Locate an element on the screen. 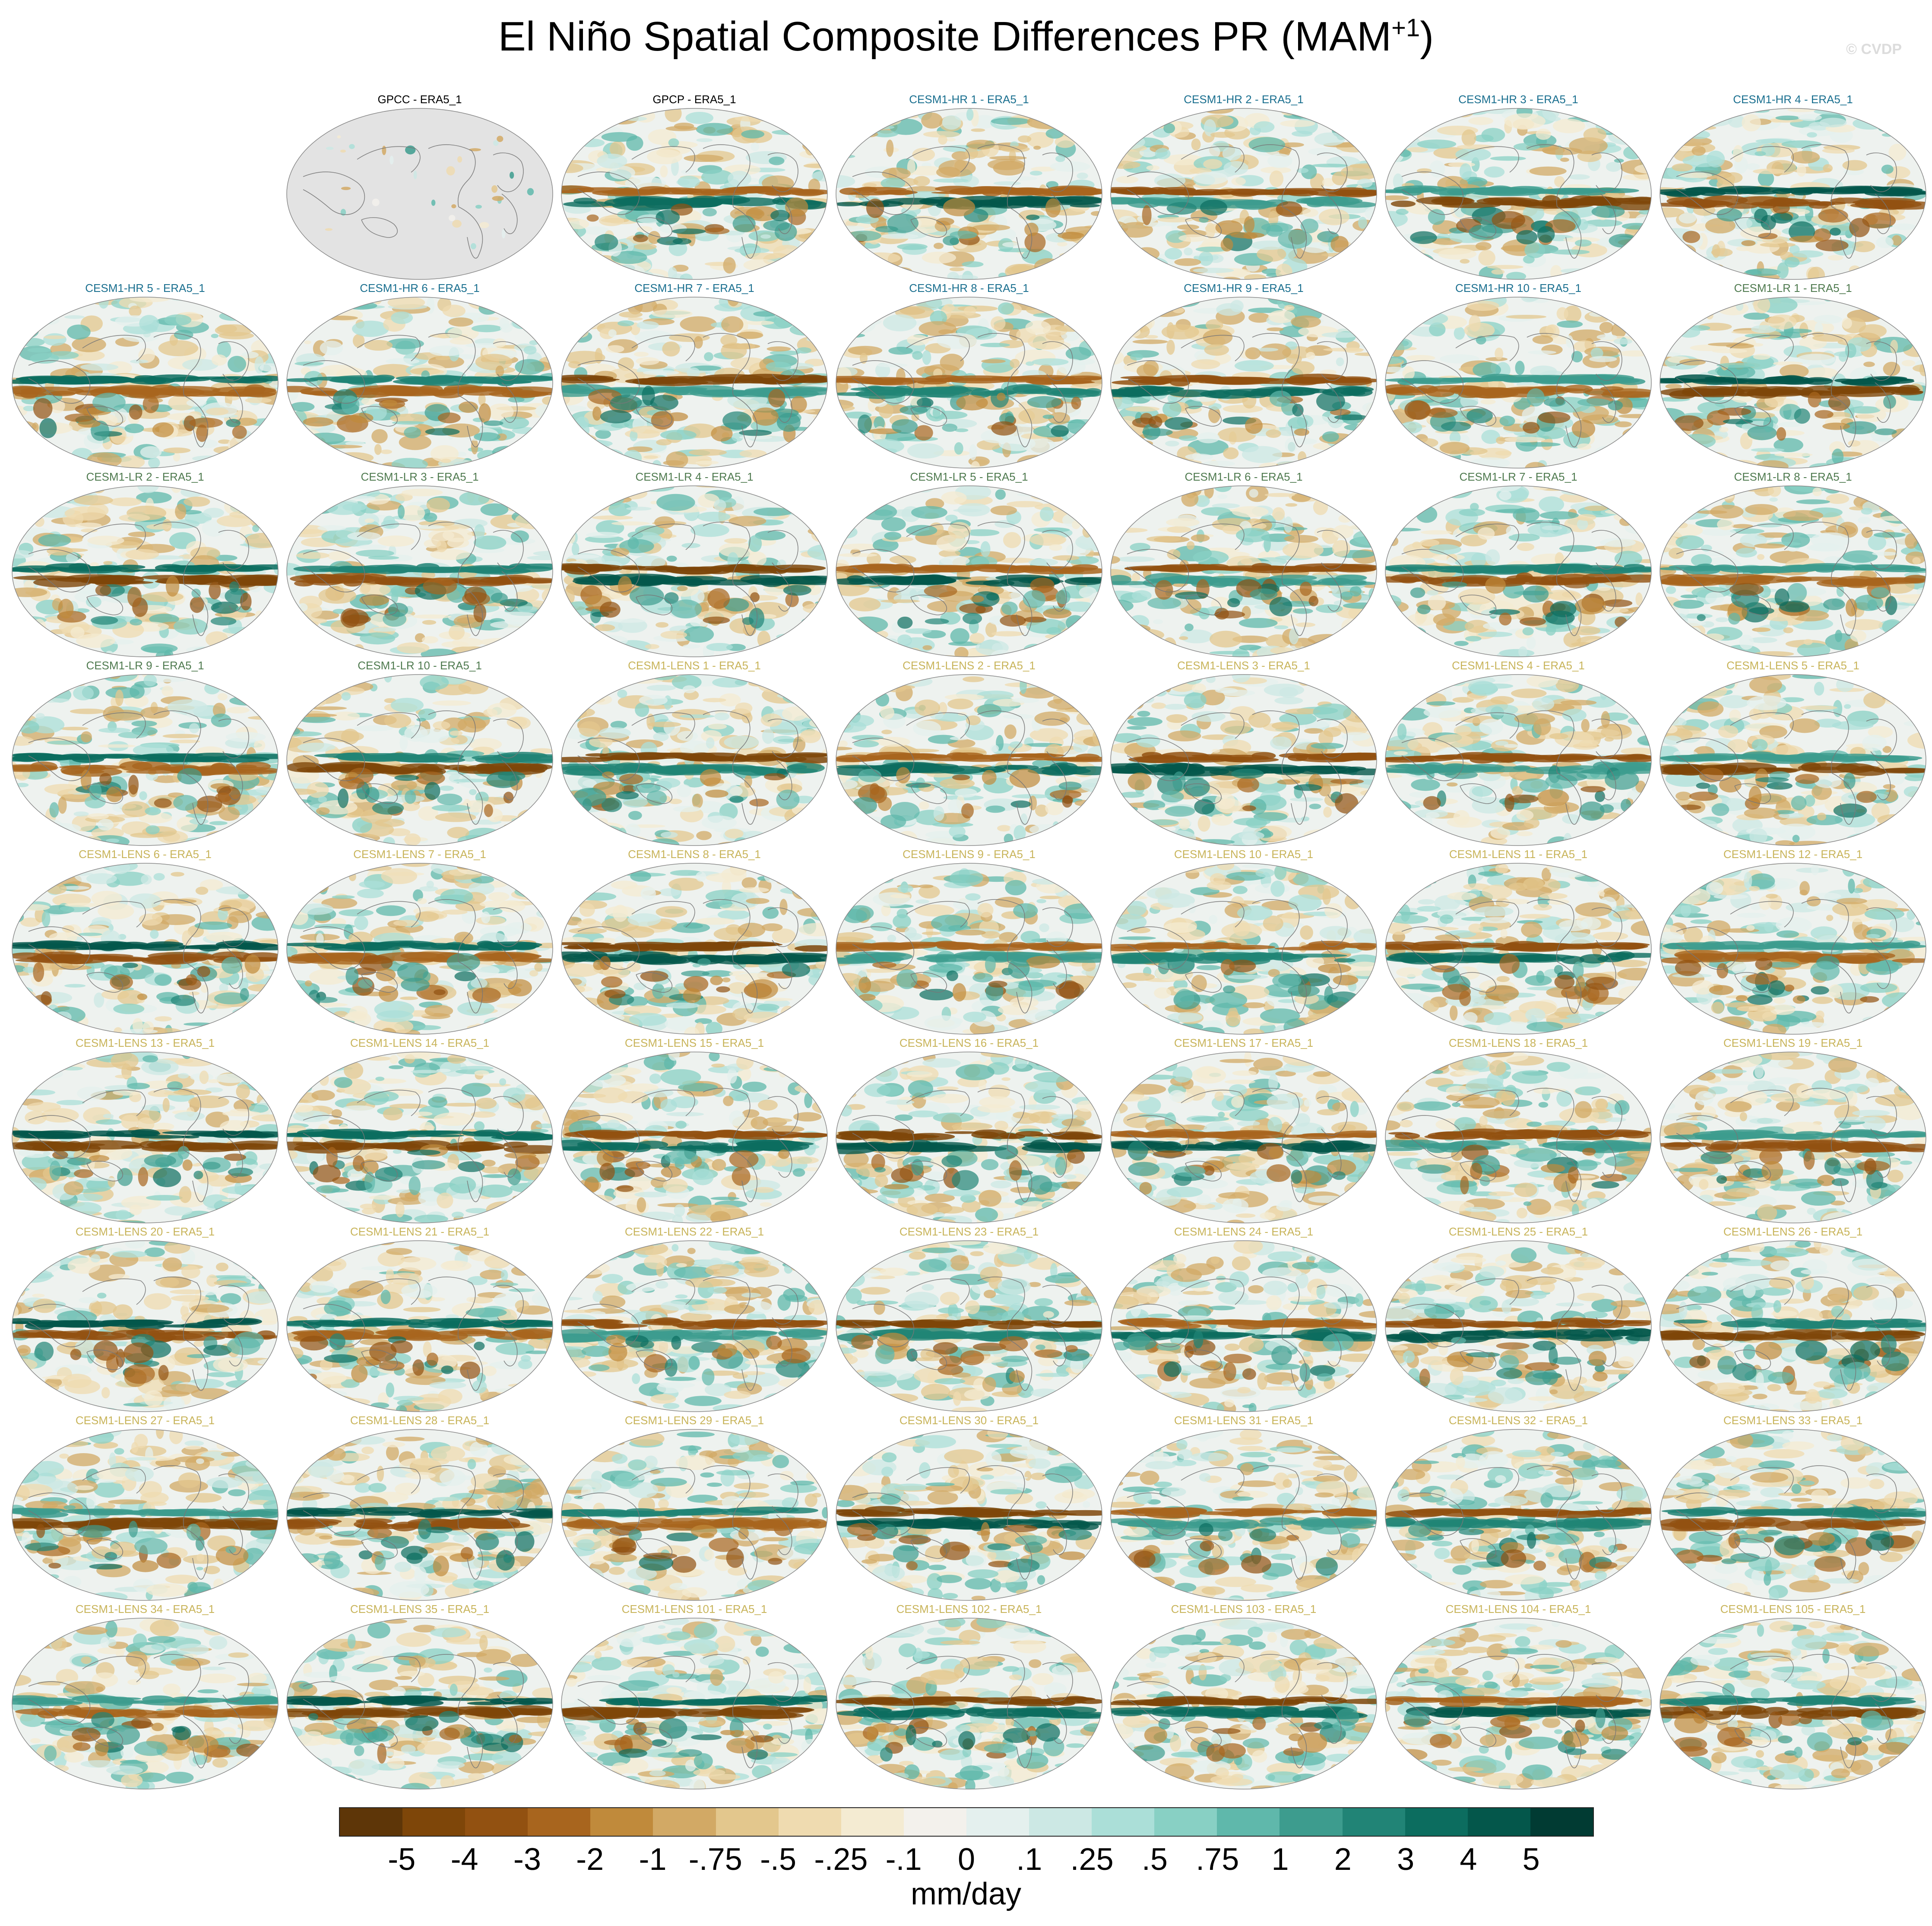 This screenshot has height=1926, width=1932. panel-title: CESM1-LENS 26 - ERA5_1 is located at coordinates (1793, 1231).